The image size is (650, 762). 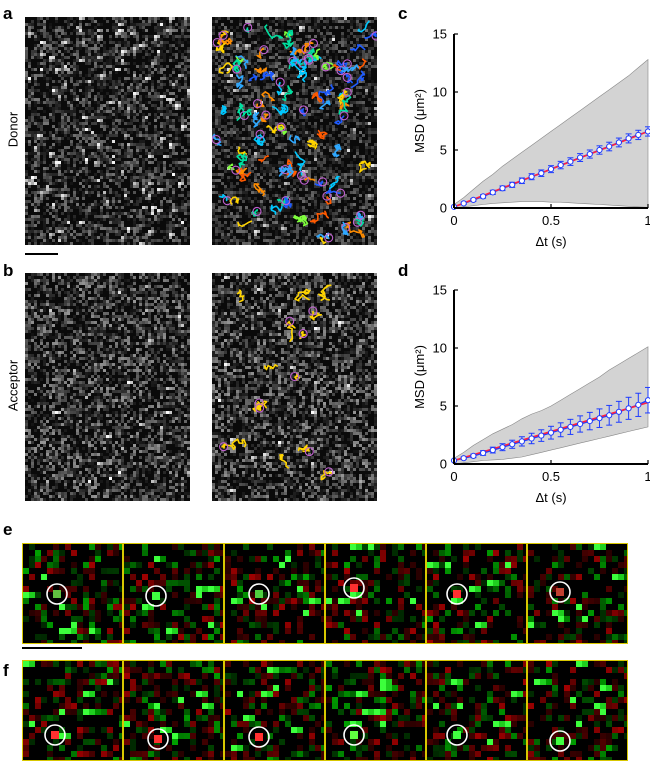 What do you see at coordinates (8, 529) in the screenshot?
I see `panel-label-e: e` at bounding box center [8, 529].